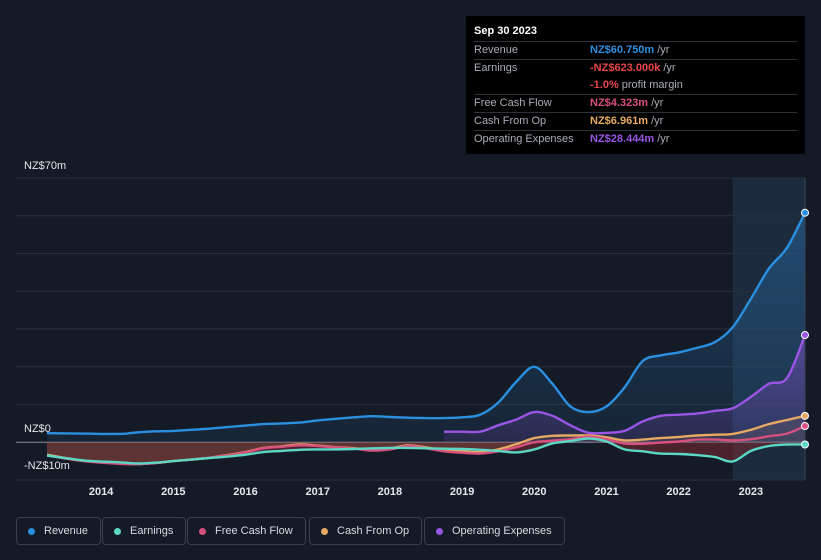 The height and width of the screenshot is (560, 821). I want to click on cash-from-op-area, so click(426, 440).